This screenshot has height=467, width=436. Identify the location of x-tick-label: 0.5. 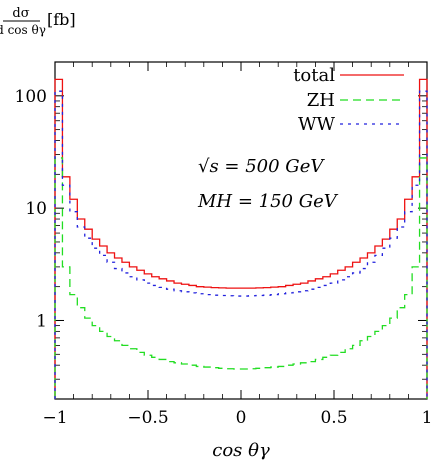
(333, 418).